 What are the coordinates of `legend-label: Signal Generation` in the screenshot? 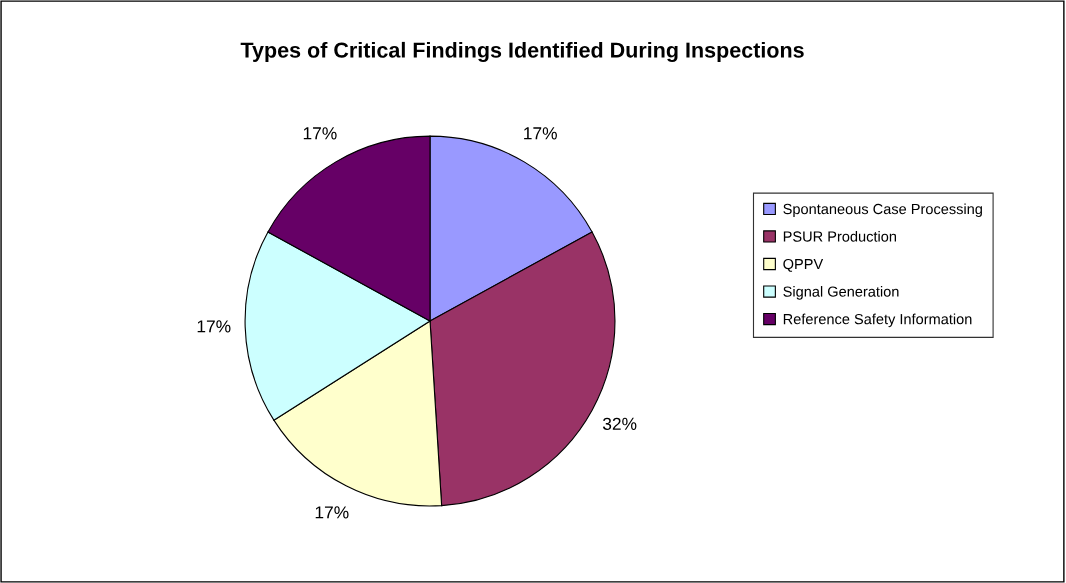 It's located at (841, 293).